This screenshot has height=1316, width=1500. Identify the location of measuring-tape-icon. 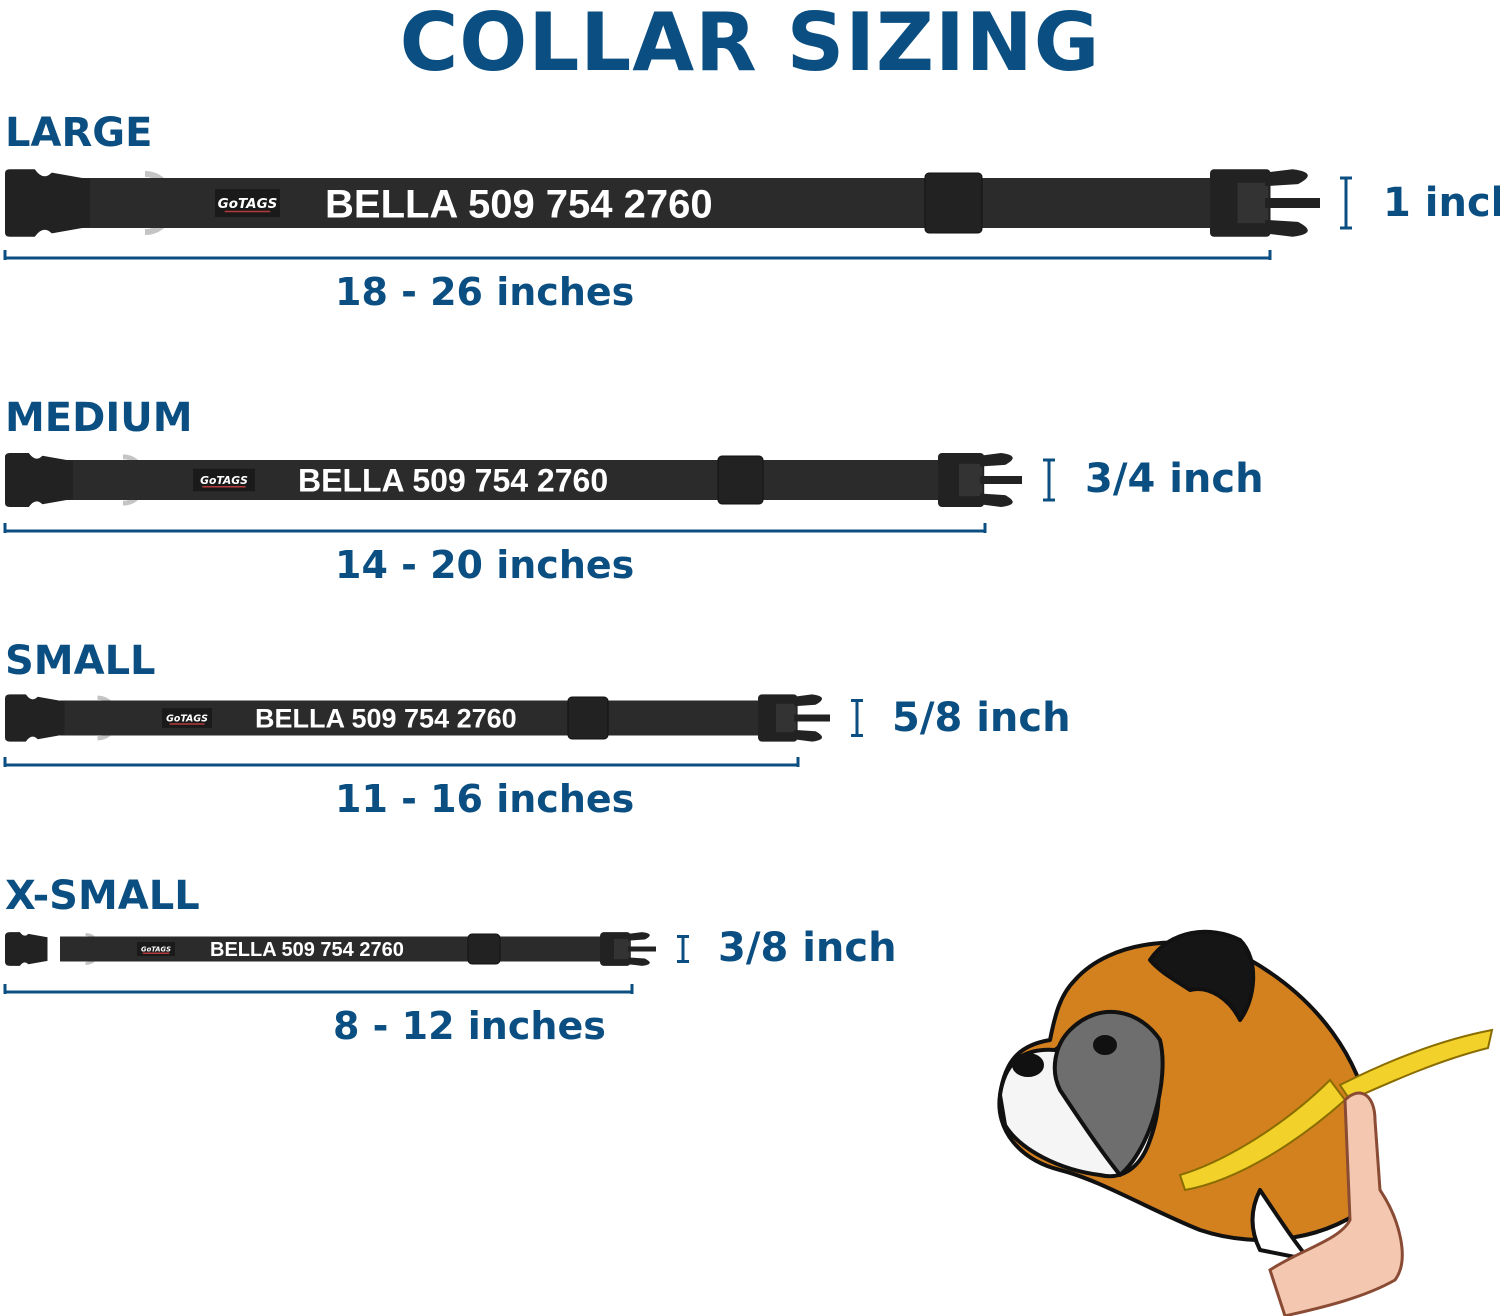
(1336, 1110).